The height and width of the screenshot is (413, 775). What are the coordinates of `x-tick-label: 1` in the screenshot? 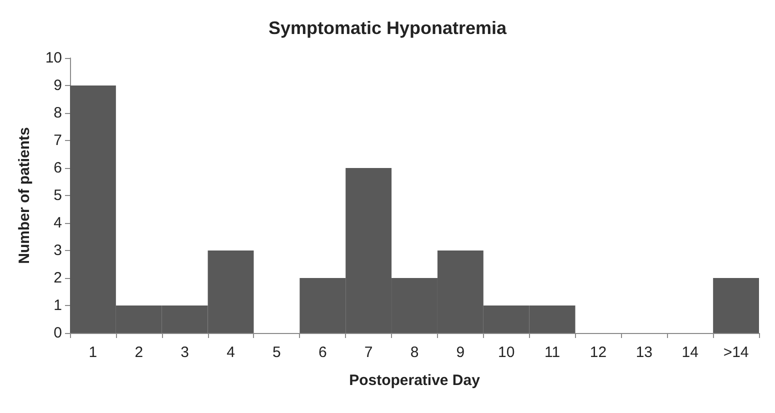 It's located at (93, 352).